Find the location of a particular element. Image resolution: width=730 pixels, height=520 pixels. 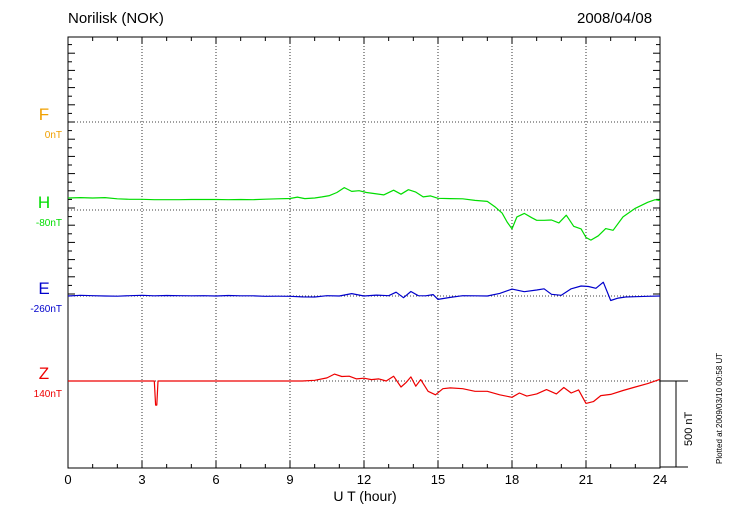

series-line-e is located at coordinates (364, 291).